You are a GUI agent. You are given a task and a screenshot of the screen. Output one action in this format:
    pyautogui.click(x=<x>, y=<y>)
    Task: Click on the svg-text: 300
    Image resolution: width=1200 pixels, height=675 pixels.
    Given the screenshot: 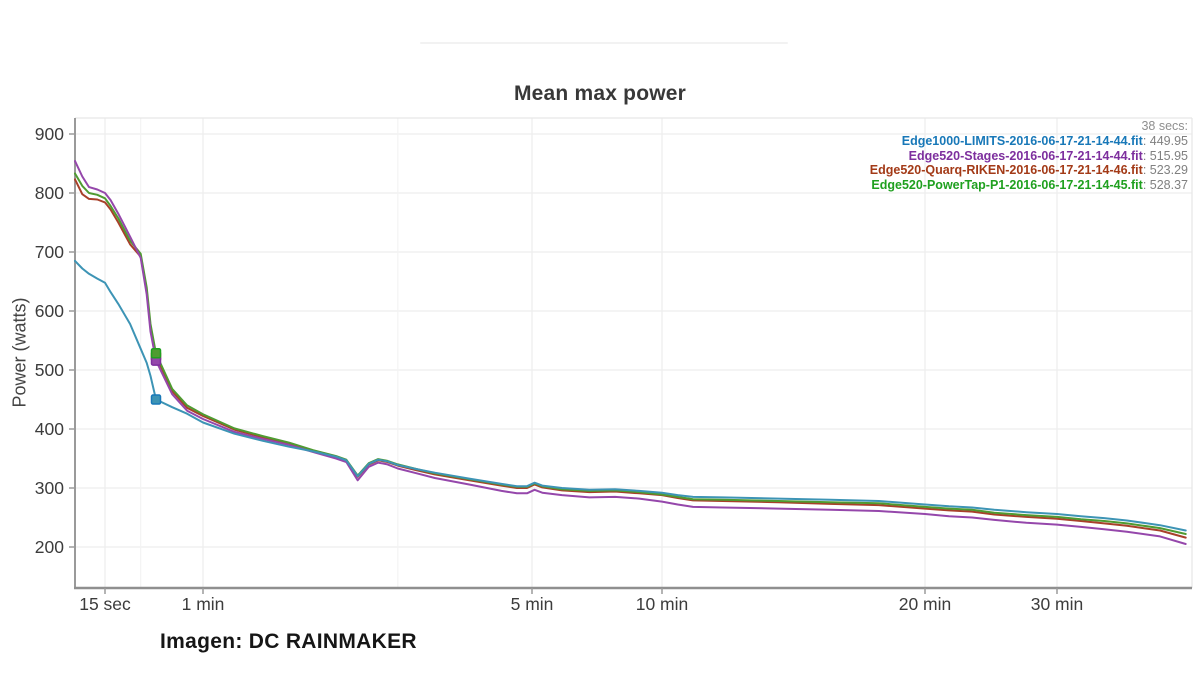 What is the action you would take?
    pyautogui.click(x=49, y=488)
    